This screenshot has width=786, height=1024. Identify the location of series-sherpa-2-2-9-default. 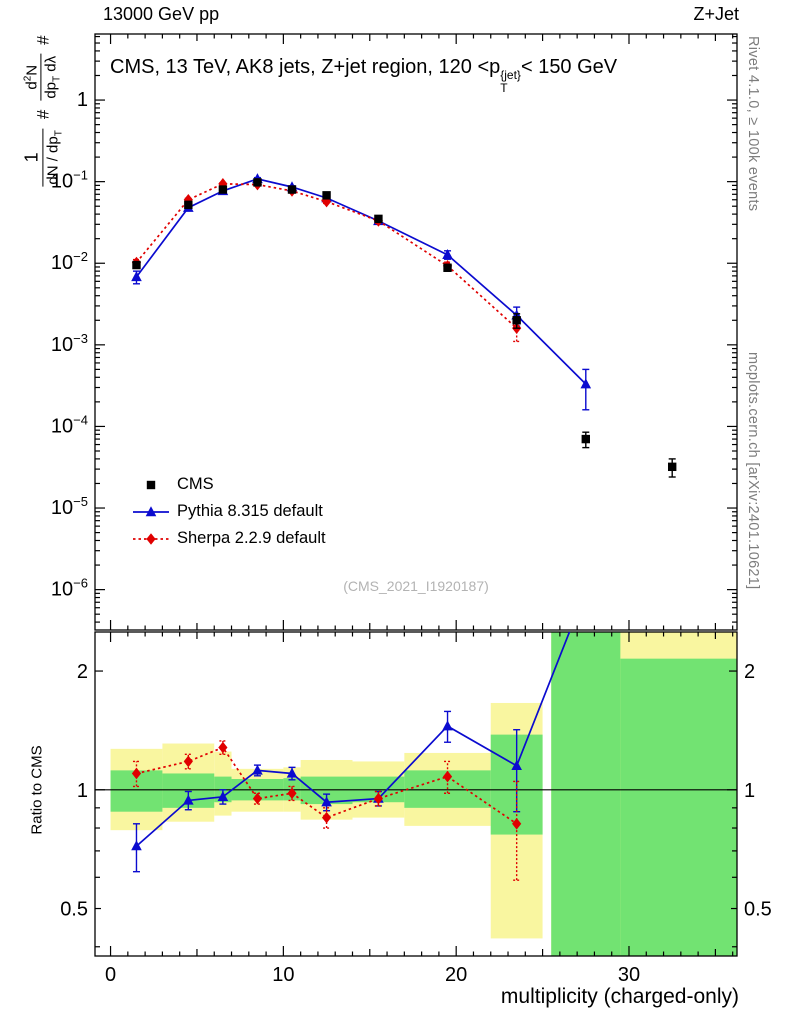
(326, 810).